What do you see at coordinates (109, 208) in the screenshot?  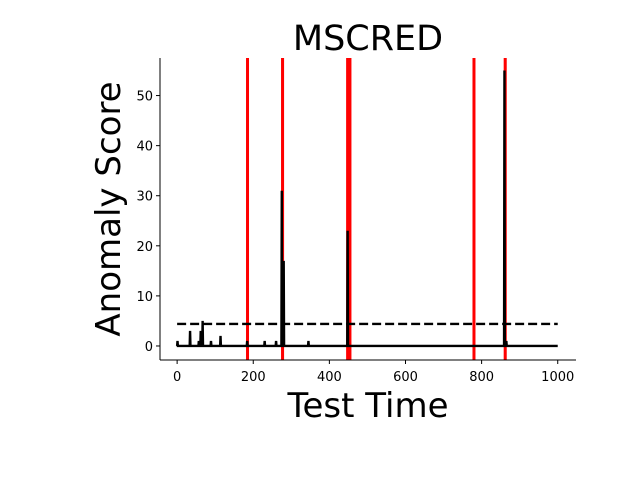 I see `y-axis-label: Anomaly Score` at bounding box center [109, 208].